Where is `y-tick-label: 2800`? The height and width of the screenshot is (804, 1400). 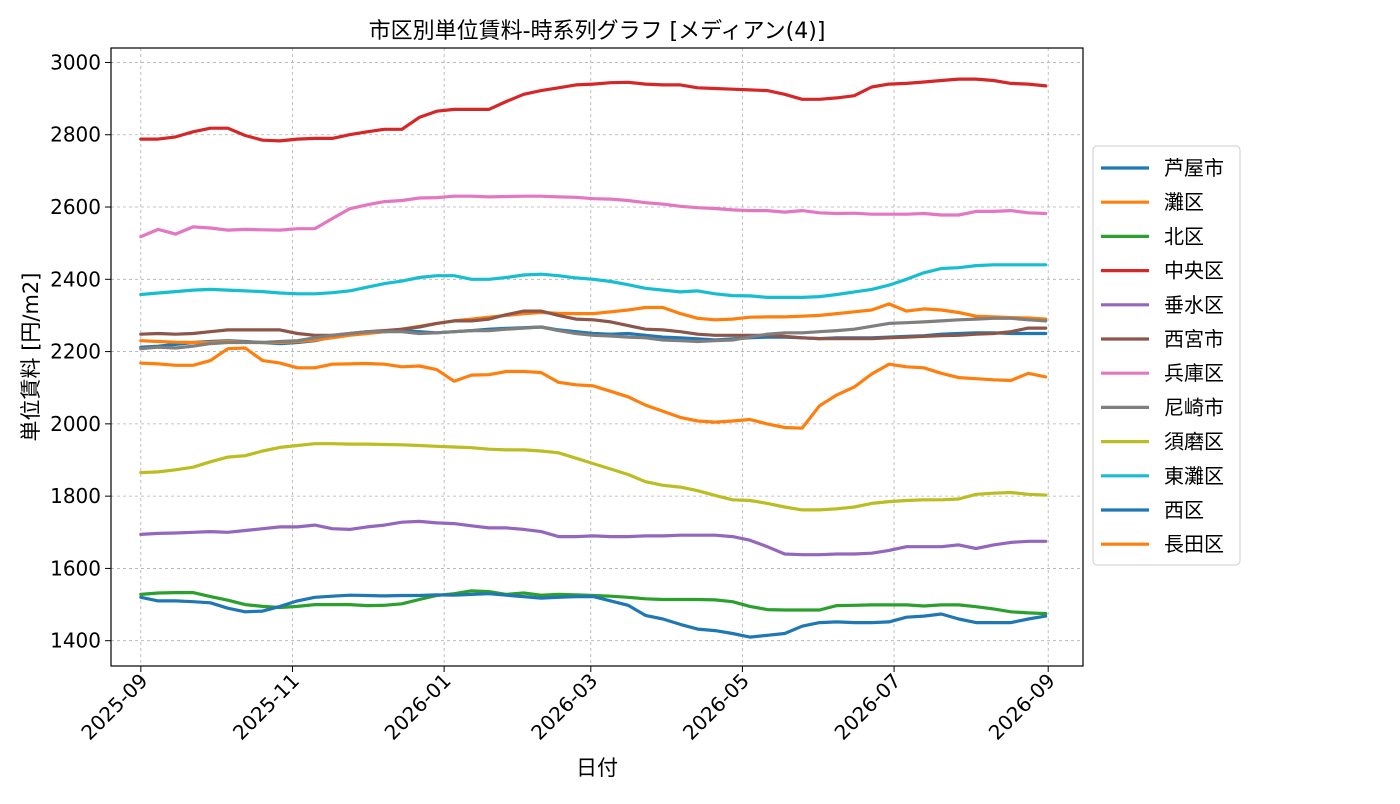
y-tick-label: 2800 is located at coordinates (75, 135).